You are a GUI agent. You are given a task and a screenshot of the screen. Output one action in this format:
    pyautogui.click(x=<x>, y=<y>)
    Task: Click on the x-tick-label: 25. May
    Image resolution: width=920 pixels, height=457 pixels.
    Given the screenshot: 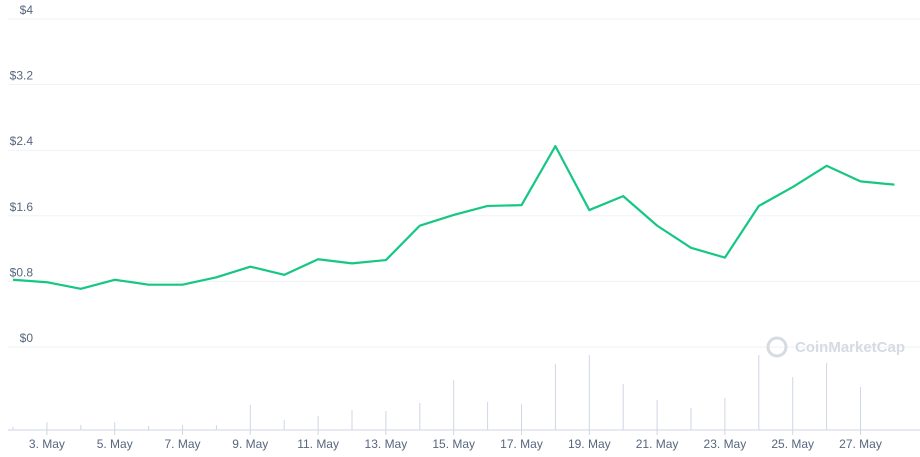 What is the action you would take?
    pyautogui.click(x=792, y=444)
    